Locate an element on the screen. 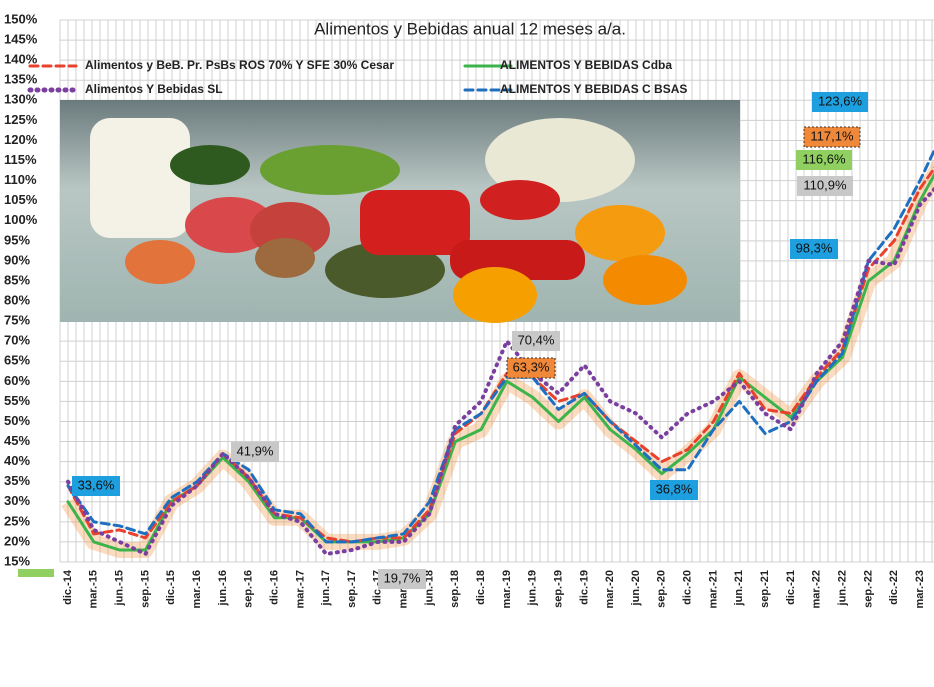 Image resolution: width=934 pixels, height=687 pixels. annotation: 63,3% is located at coordinates (531, 366).